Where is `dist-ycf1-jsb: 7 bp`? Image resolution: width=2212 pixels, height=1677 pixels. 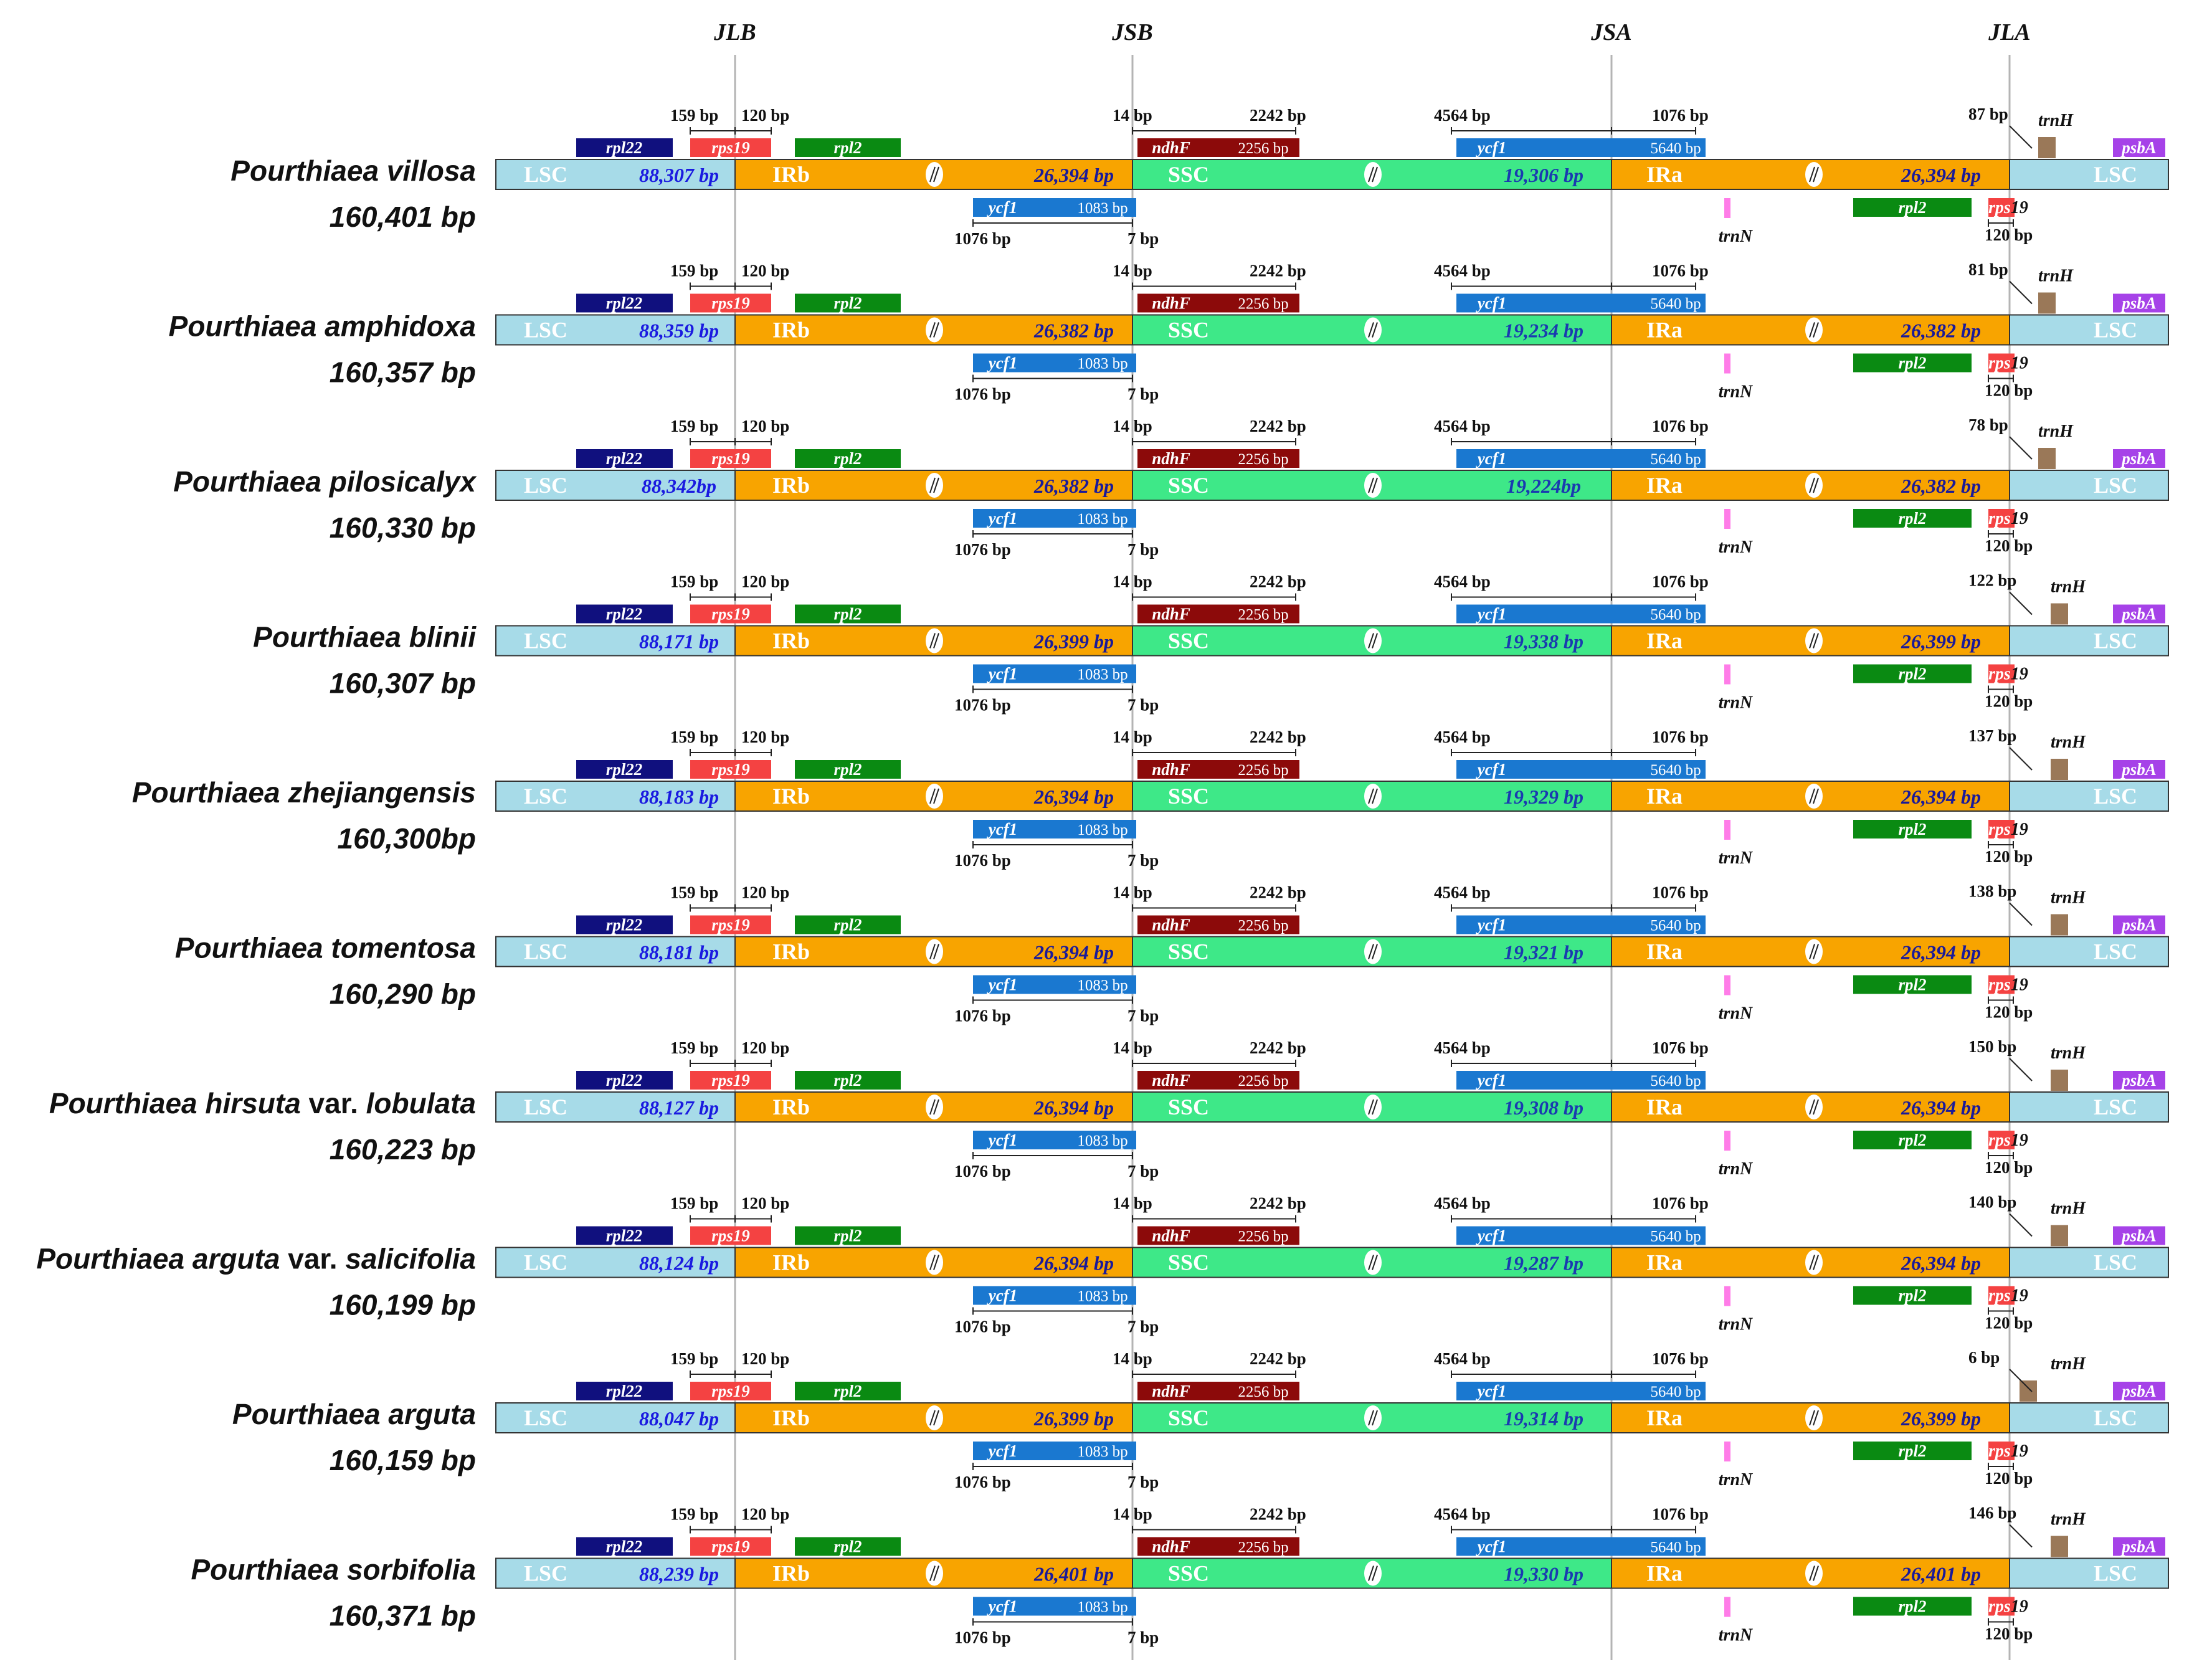 dist-ycf1-jsb: 7 bp is located at coordinates (1143, 1171).